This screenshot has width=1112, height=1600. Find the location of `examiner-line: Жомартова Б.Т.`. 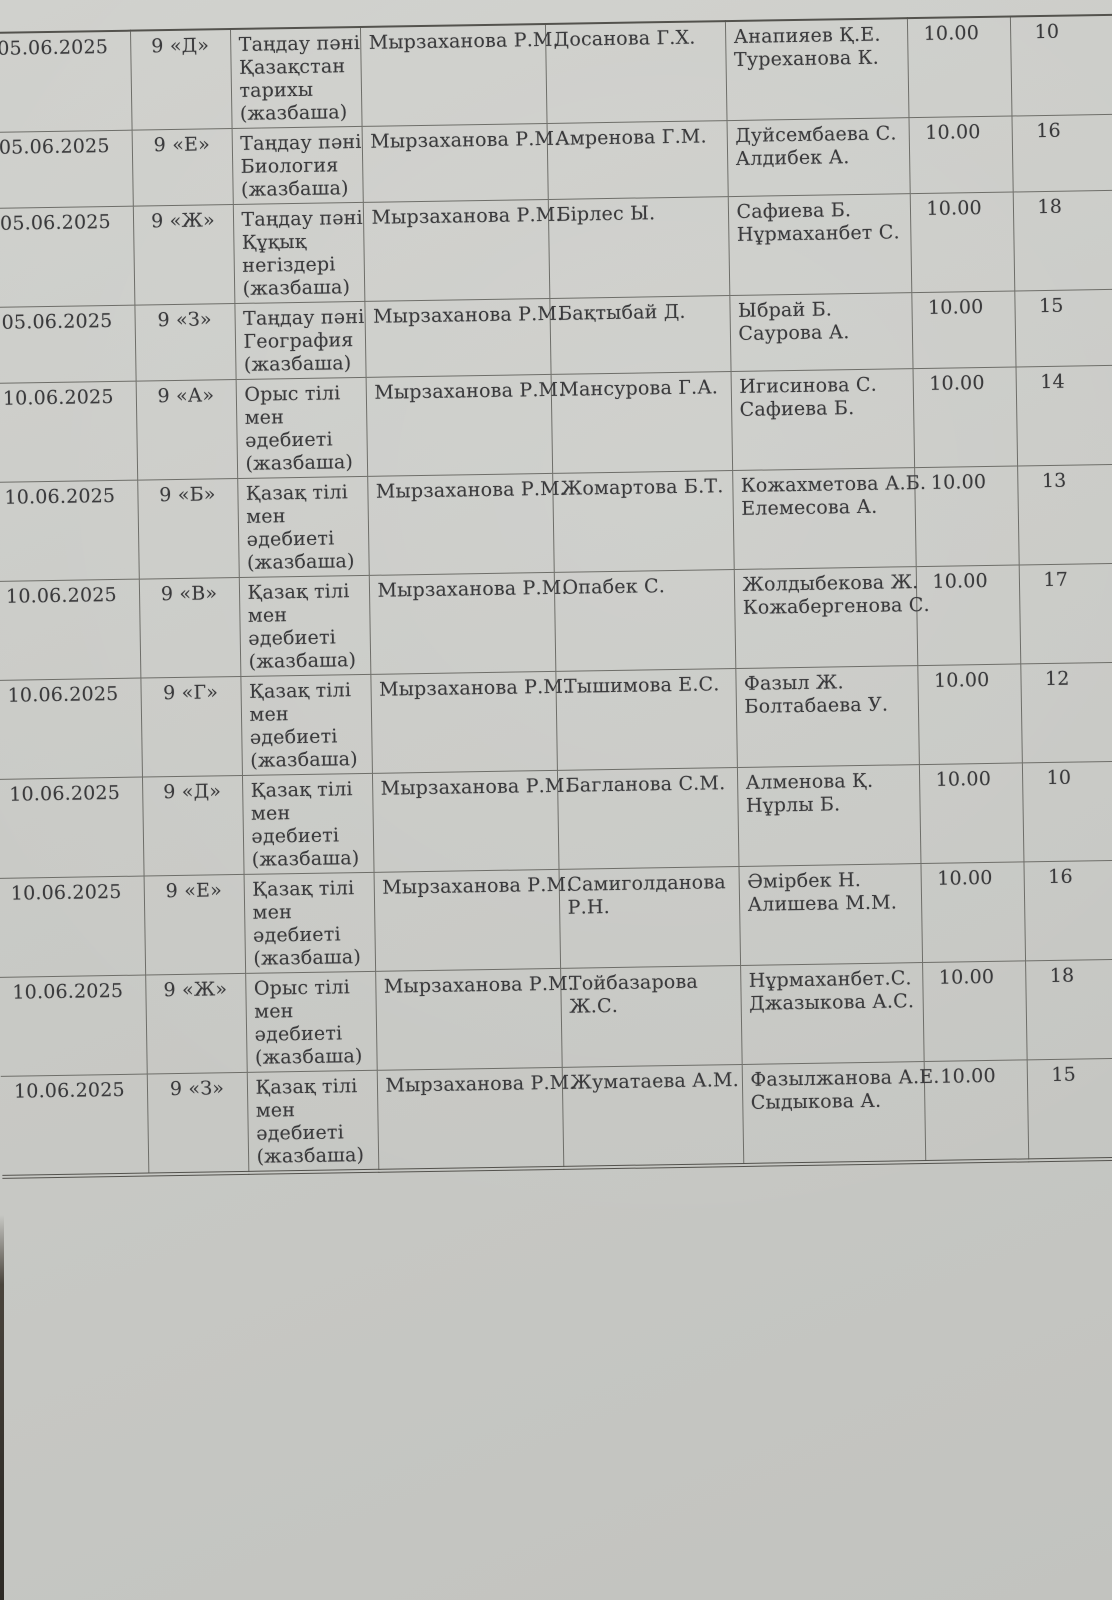

examiner-line: Жомартова Б.Т. is located at coordinates (642, 487).